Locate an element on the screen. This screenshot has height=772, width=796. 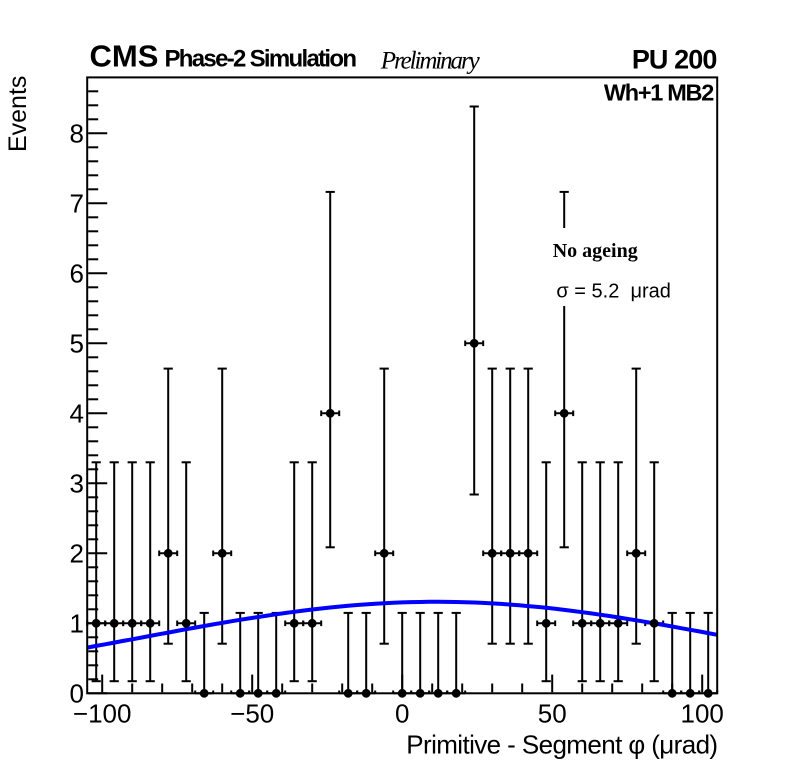
svg-text: Primitive - Segment φ (μrad) is located at coordinates (561, 745).